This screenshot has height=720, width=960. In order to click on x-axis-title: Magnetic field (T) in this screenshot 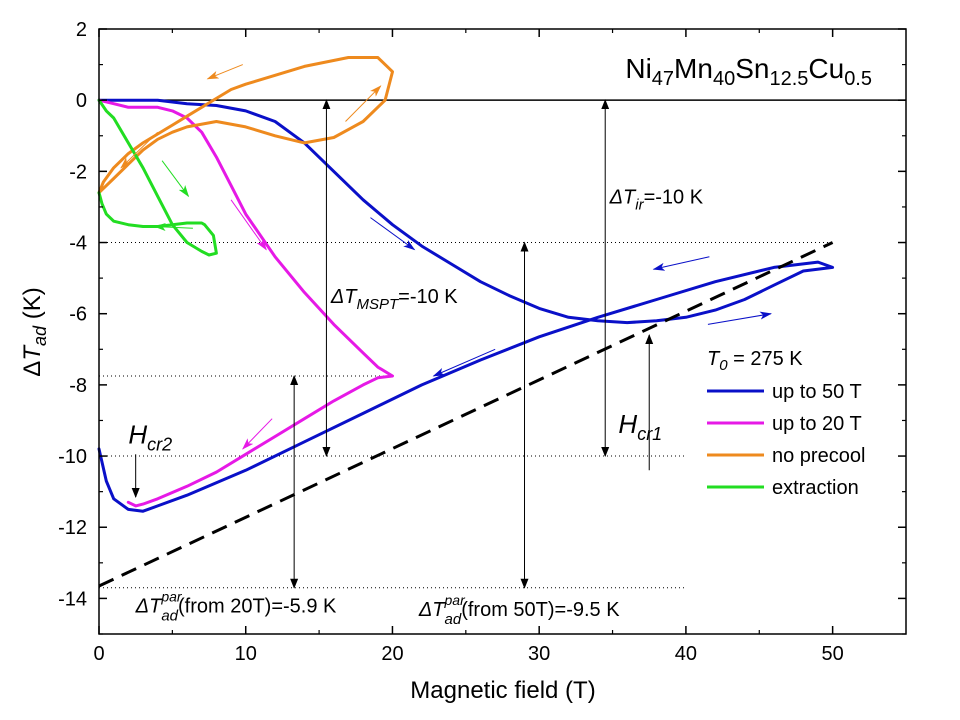, I will do `click(502, 690)`.